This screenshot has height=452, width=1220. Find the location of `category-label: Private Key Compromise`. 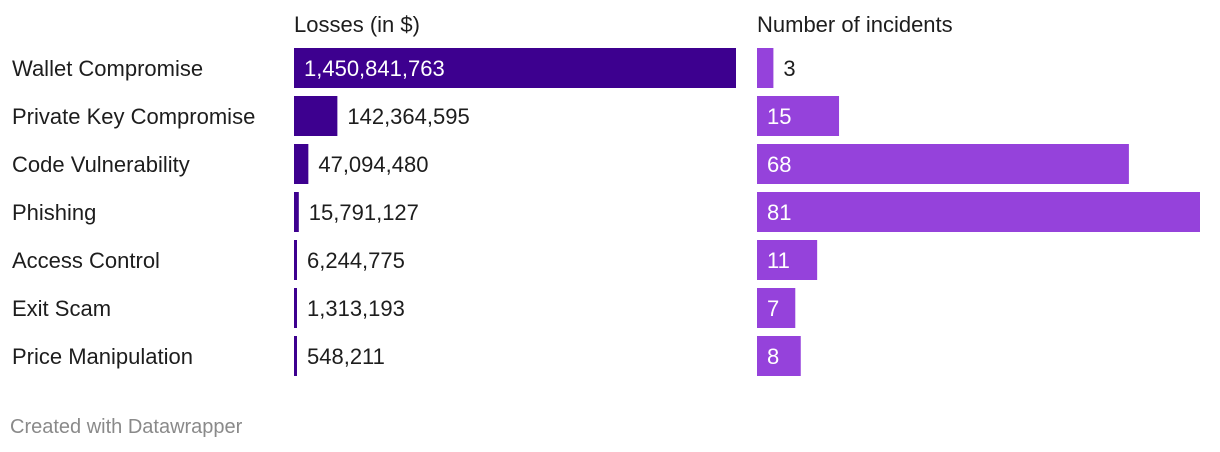

category-label: Private Key Compromise is located at coordinates (133, 116).